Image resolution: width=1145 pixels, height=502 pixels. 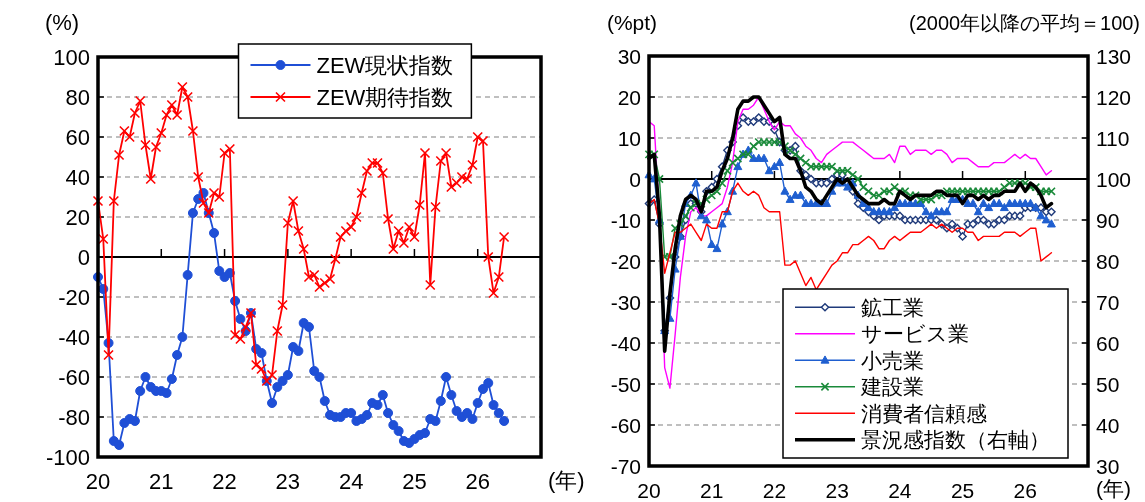 What do you see at coordinates (62, 22) in the screenshot?
I see `y-axis-title: (%)` at bounding box center [62, 22].